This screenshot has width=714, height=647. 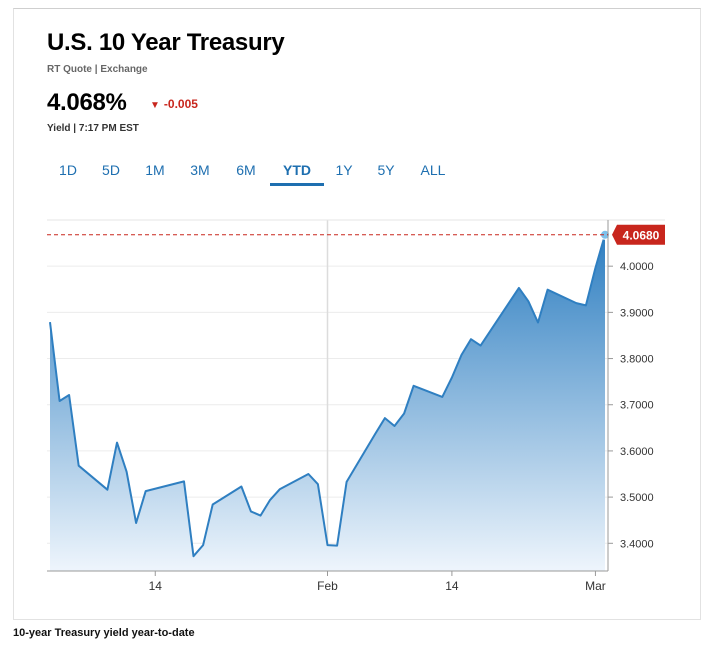 What do you see at coordinates (641, 235) in the screenshot?
I see `badge-value: 4.0680` at bounding box center [641, 235].